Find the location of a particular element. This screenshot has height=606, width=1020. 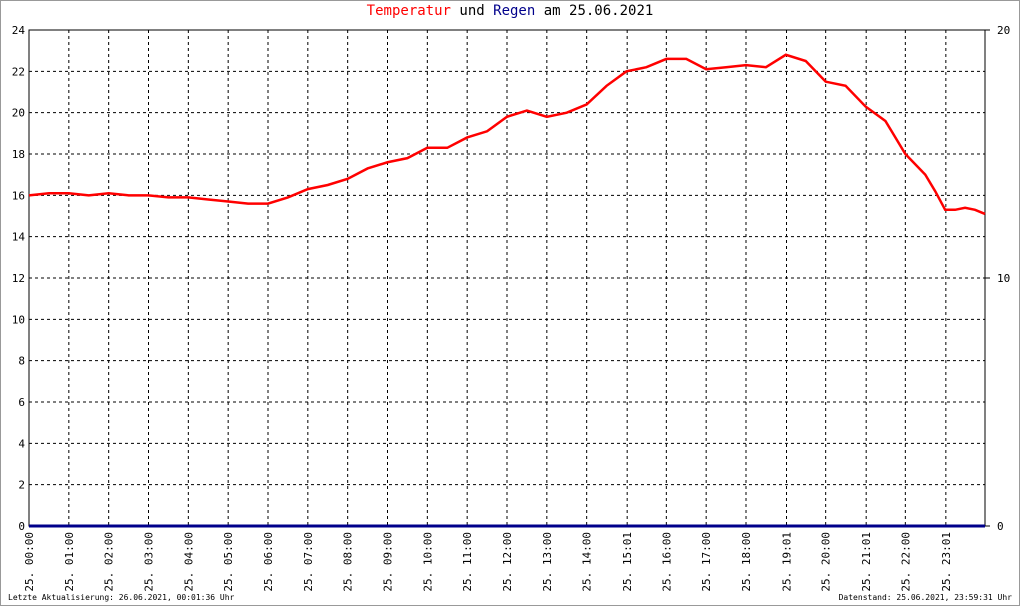

y-tick-label: 0 is located at coordinates (21, 526).